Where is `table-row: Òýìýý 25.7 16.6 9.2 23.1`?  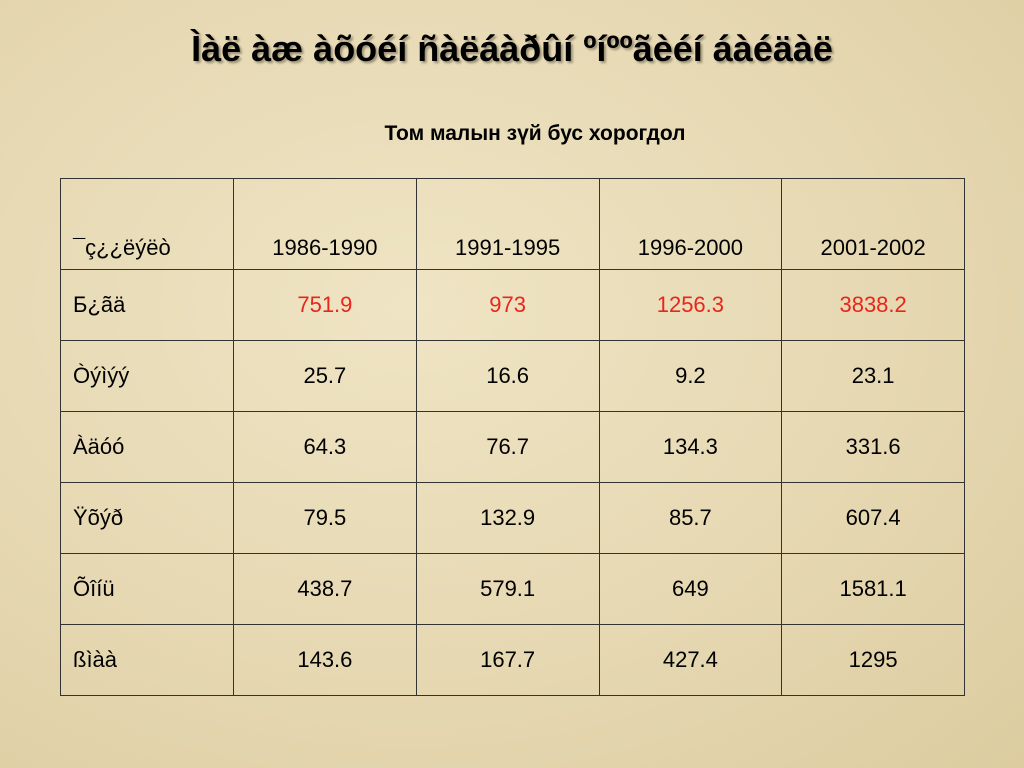 table-row: Òýìýý 25.7 16.6 9.2 23.1 is located at coordinates (512, 376).